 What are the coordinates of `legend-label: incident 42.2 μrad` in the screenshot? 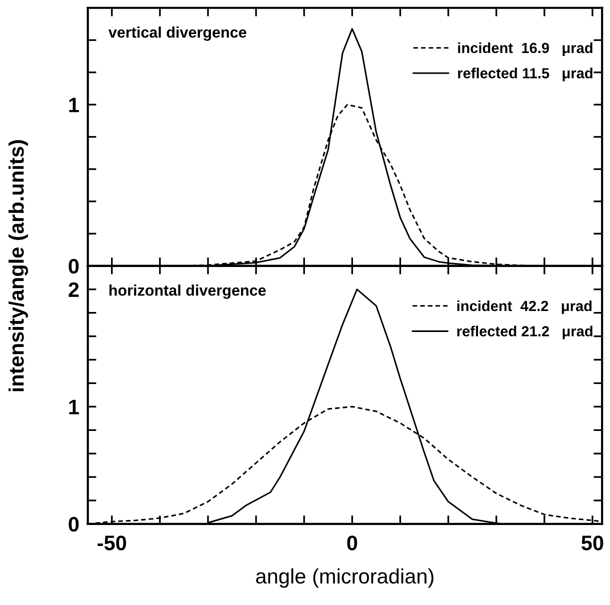 It's located at (524, 307).